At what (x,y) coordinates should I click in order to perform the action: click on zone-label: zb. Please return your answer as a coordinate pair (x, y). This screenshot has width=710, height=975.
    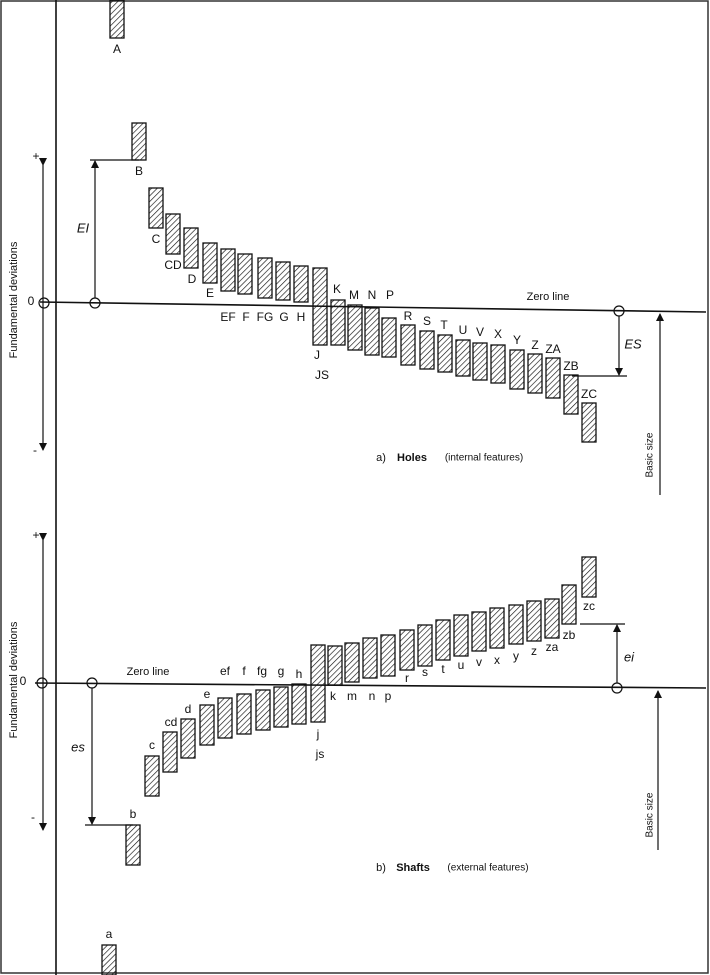
    Looking at the image, I should click on (569, 635).